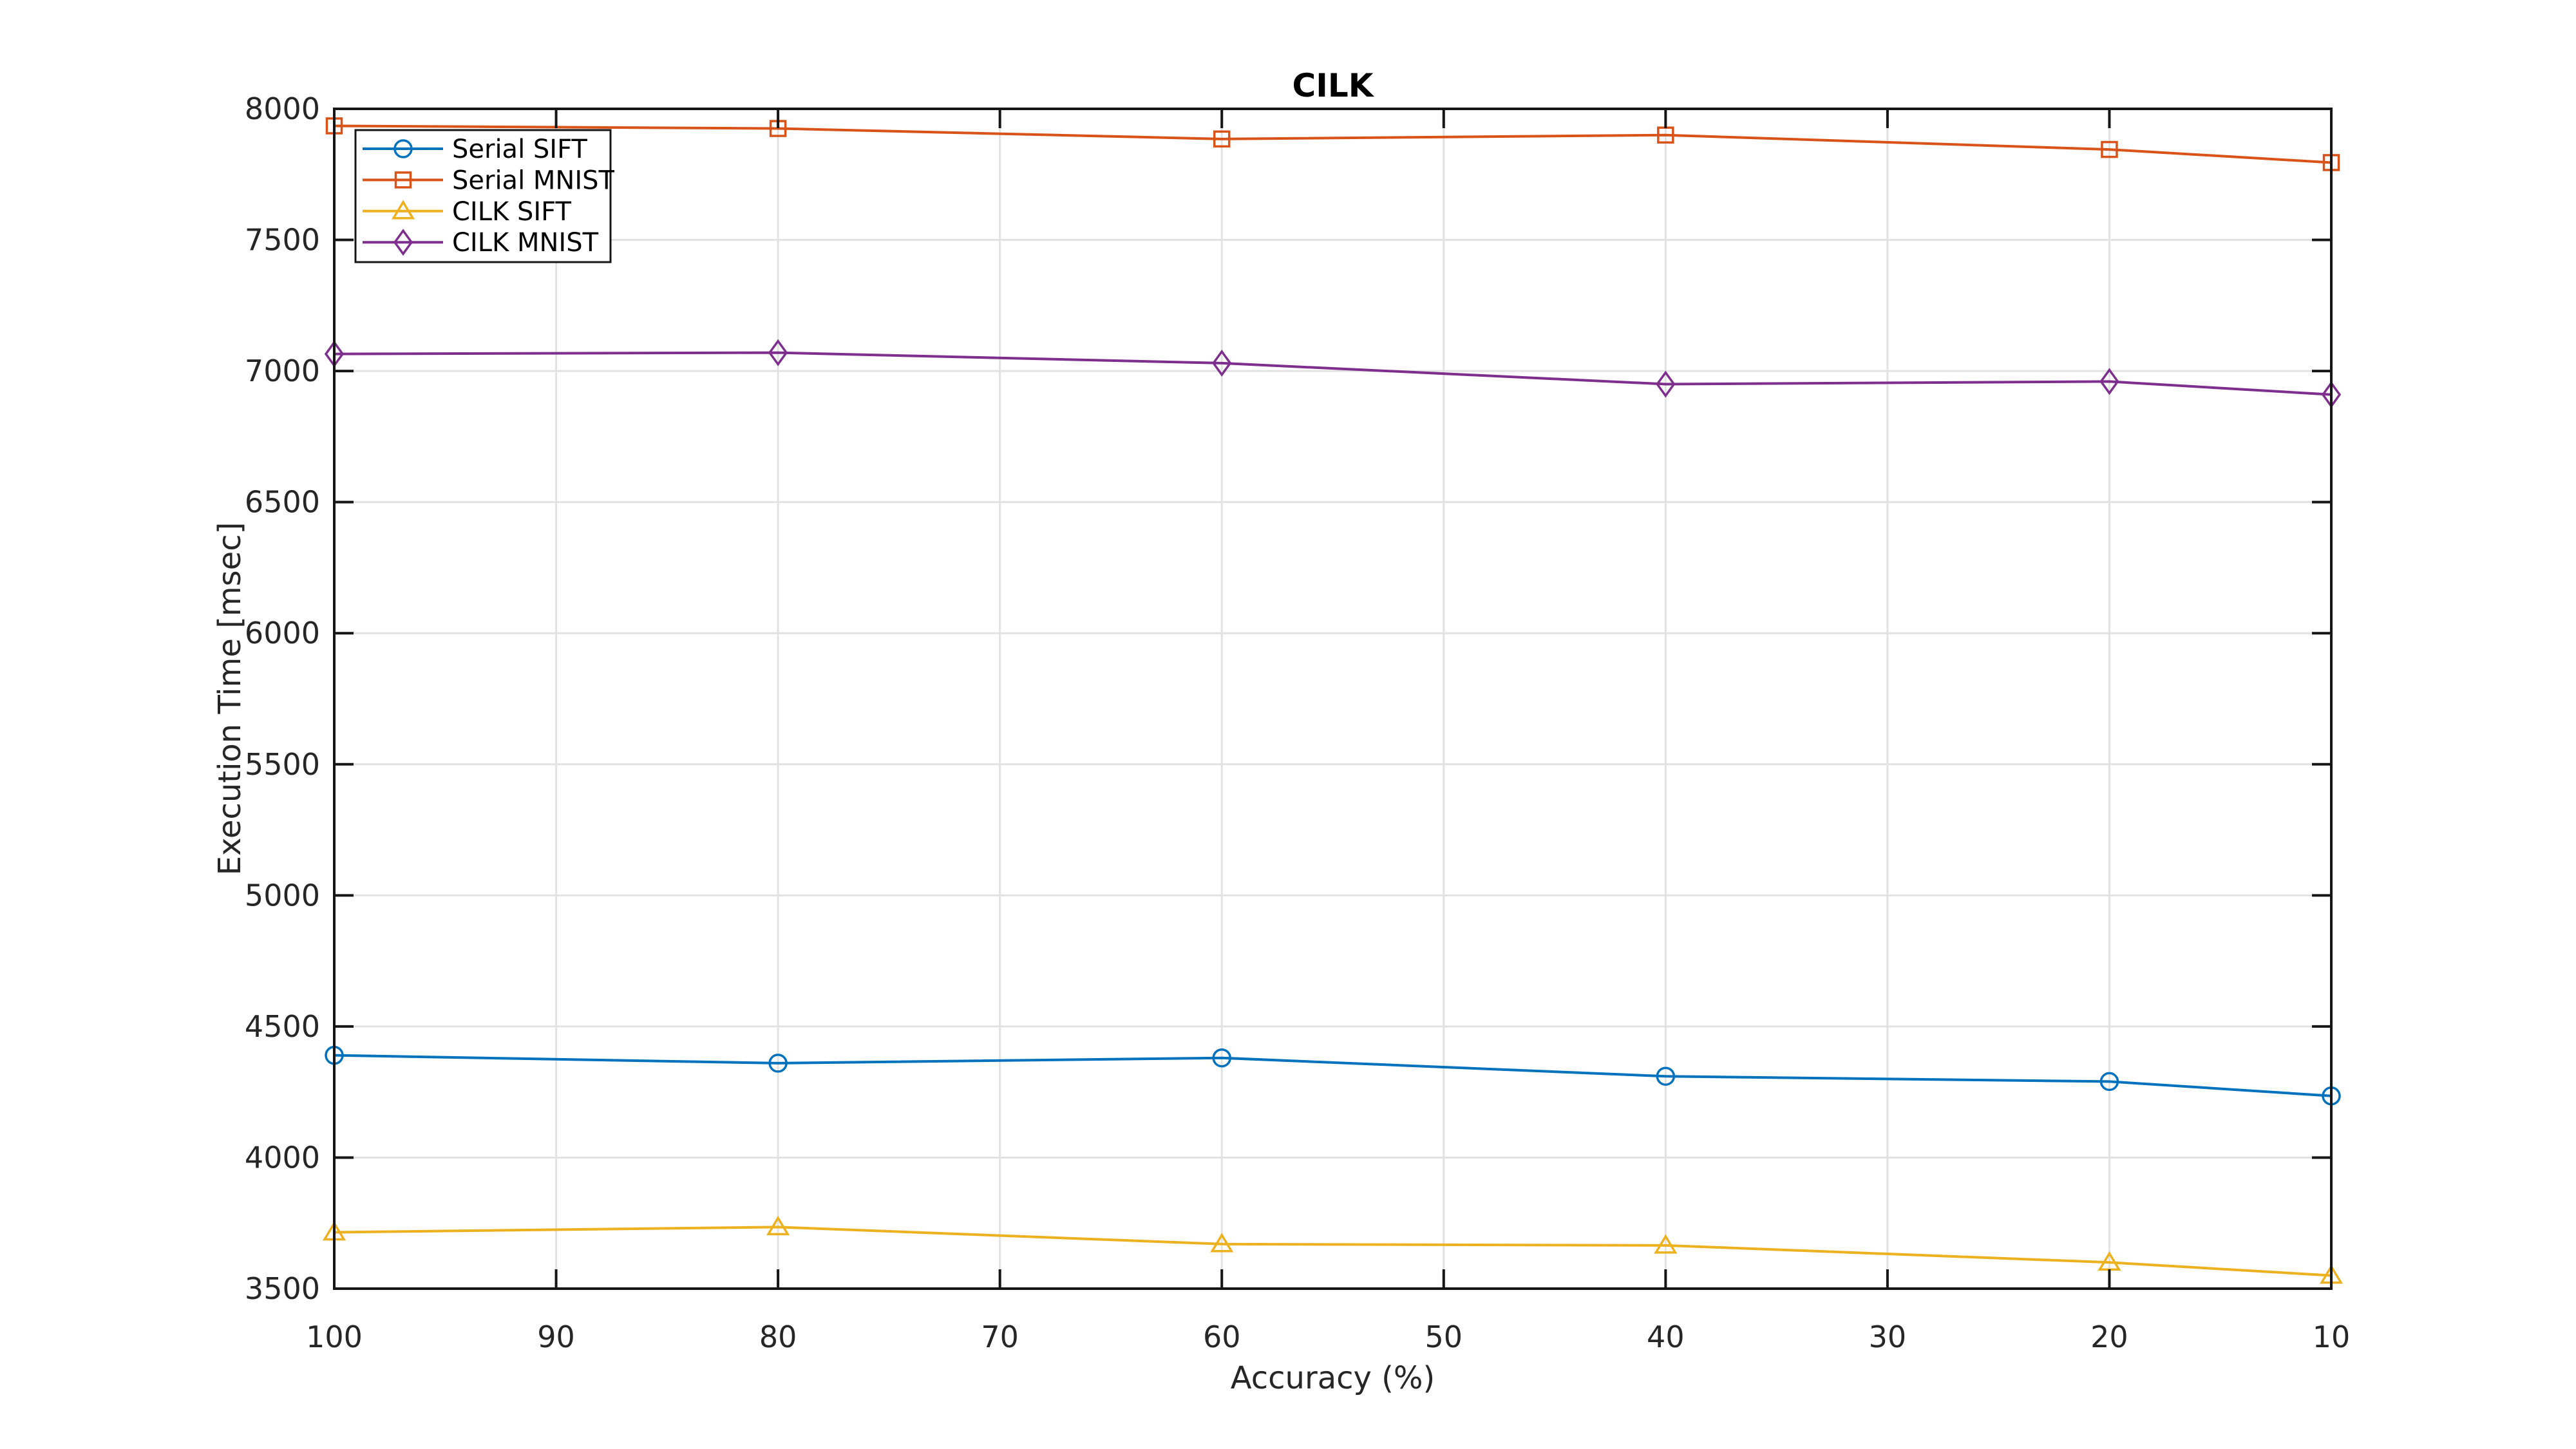 Image resolution: width=2576 pixels, height=1449 pixels. I want to click on legend-item-serial-sift: Serial SIFT, so click(475, 149).